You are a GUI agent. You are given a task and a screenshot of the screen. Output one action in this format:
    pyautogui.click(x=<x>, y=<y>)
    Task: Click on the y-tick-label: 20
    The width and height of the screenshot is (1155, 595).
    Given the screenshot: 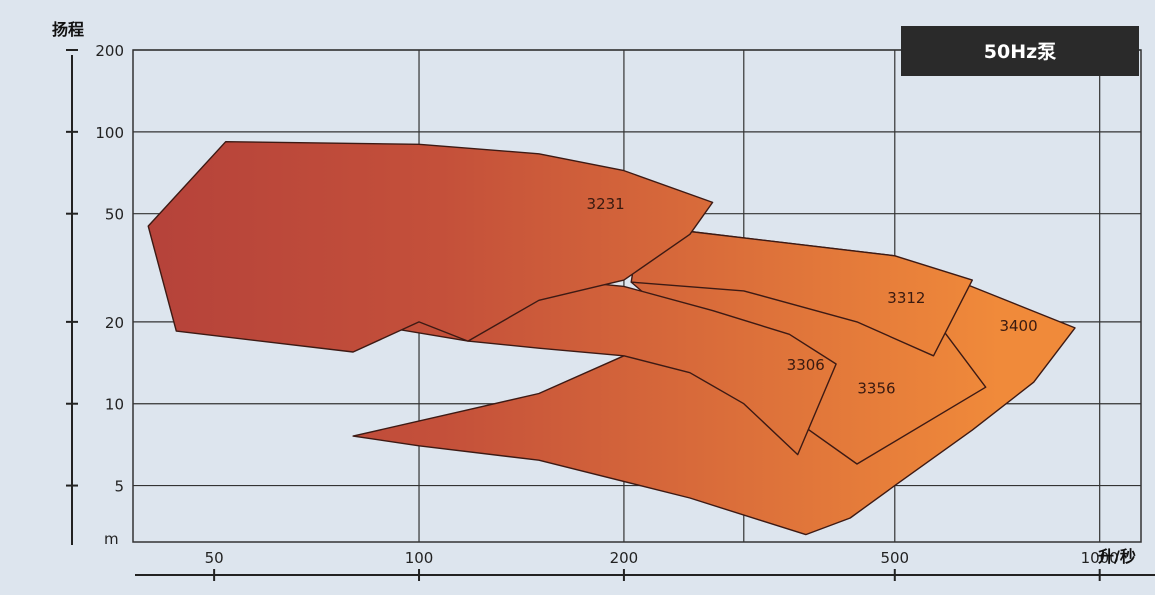 What is the action you would take?
    pyautogui.click(x=114, y=323)
    